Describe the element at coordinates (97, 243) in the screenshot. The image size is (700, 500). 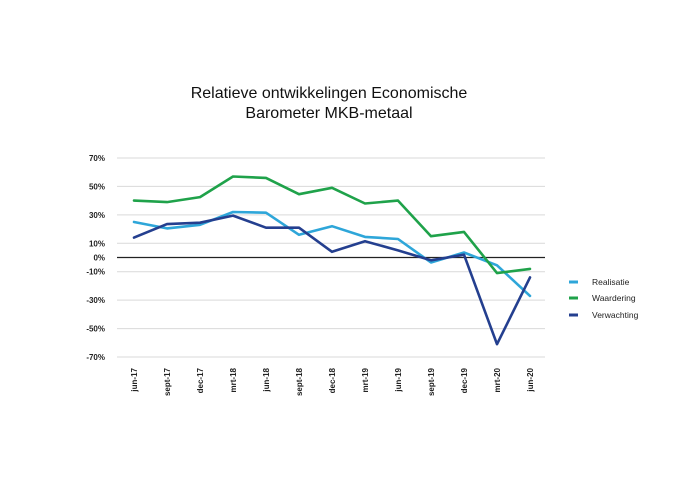
I see `y-tick-label: 10%` at that location.